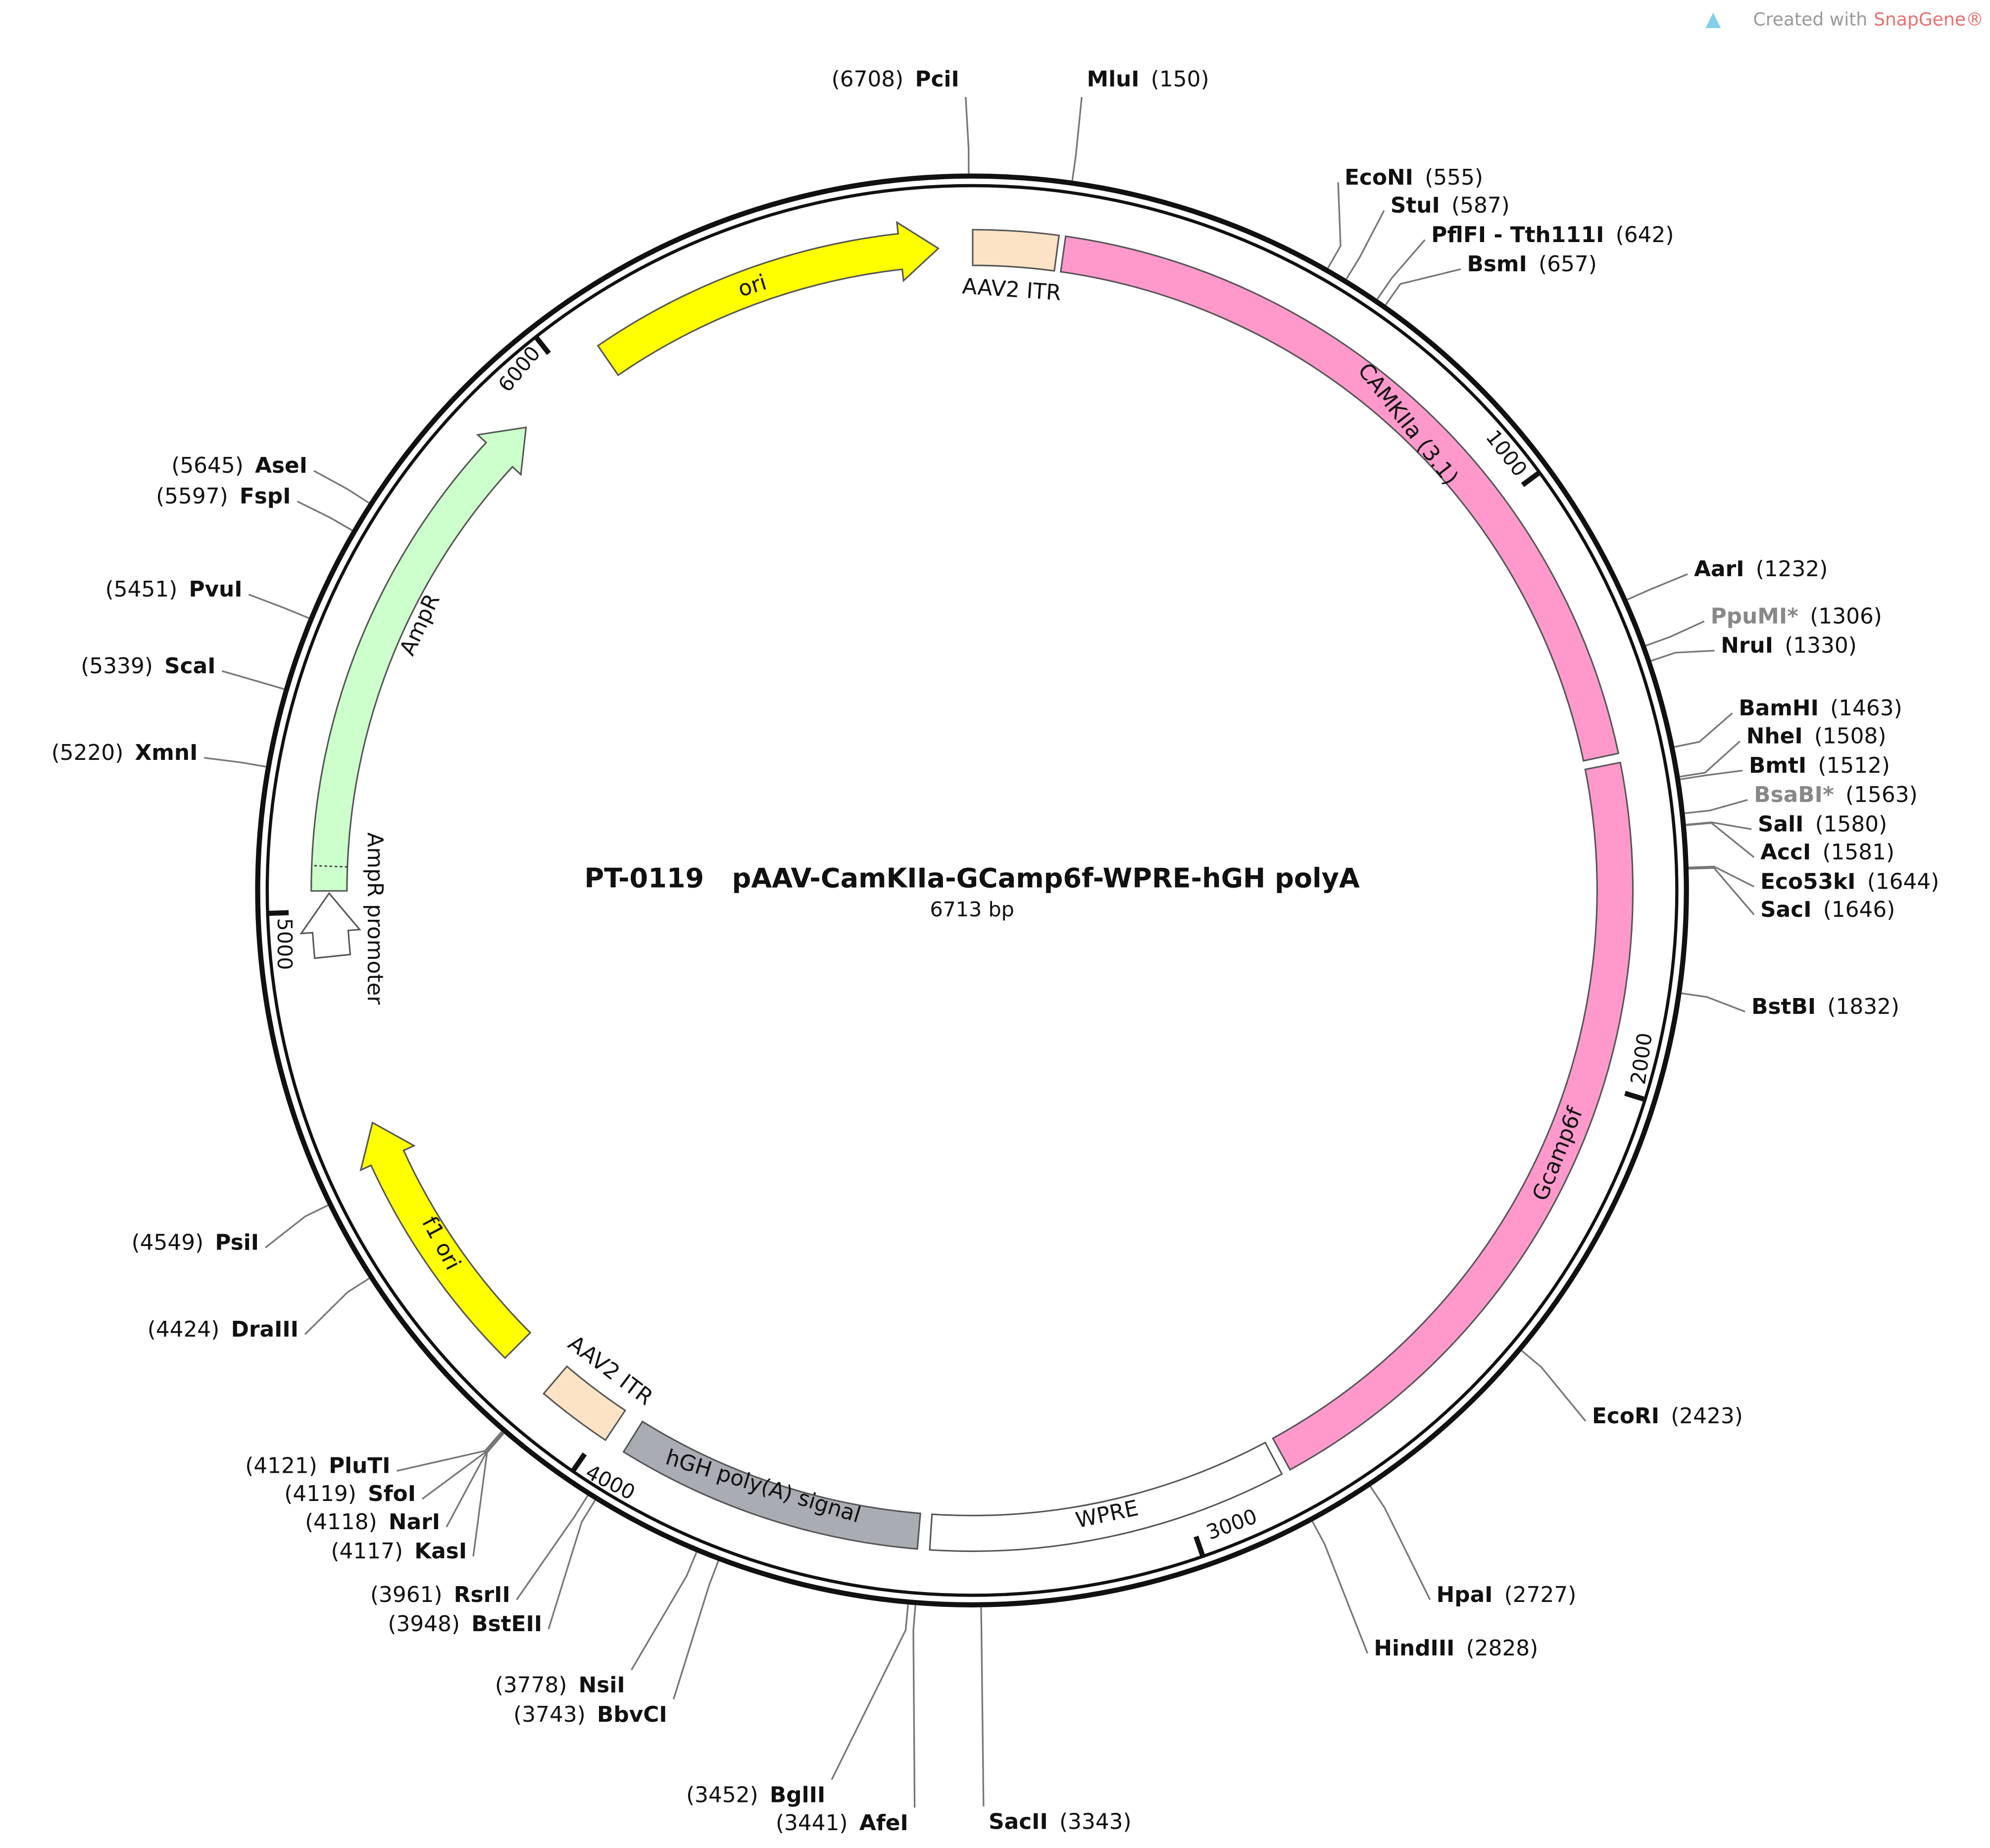 The width and height of the screenshot is (1990, 1848). Describe the element at coordinates (1450, 205) in the screenshot. I see `enzyme-label: StuI (587)` at that location.